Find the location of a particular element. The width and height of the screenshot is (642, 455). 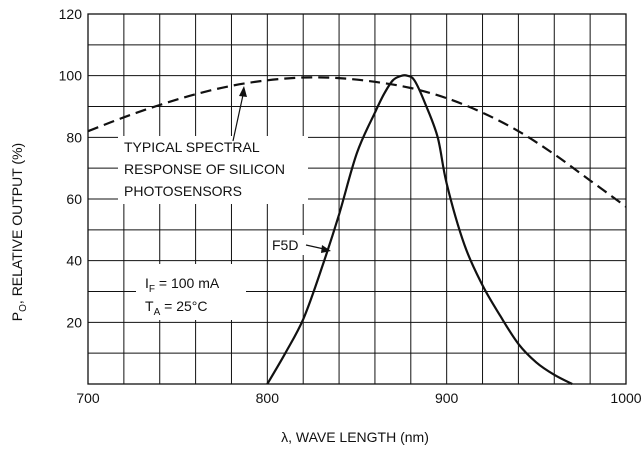

x-tick-label-1000: 1000 is located at coordinates (625, 398).